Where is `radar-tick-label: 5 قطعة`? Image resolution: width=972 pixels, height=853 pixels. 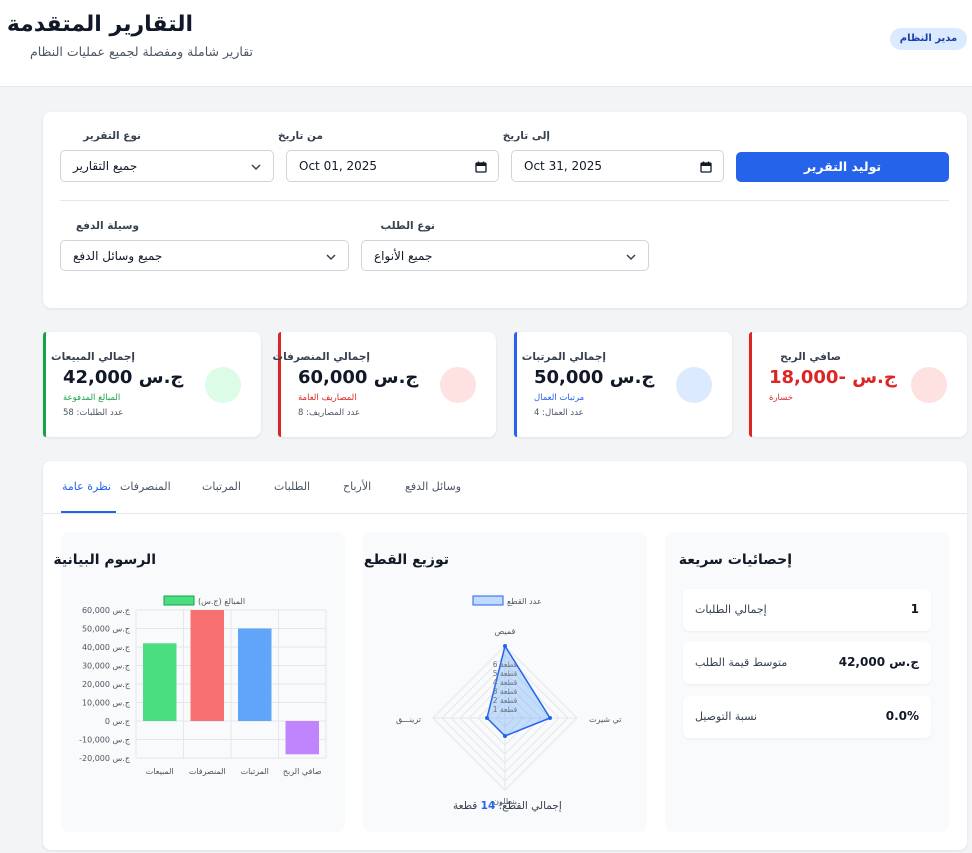
radar-tick-label: 5 قطعة is located at coordinates (505, 673).